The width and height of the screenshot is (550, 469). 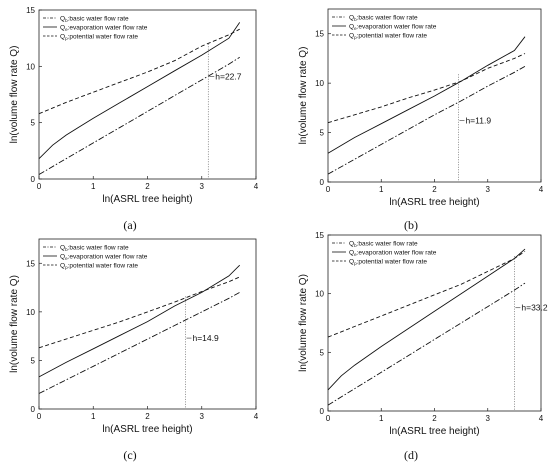 I want to click on annotation-label: h=22.7, so click(x=228, y=76).